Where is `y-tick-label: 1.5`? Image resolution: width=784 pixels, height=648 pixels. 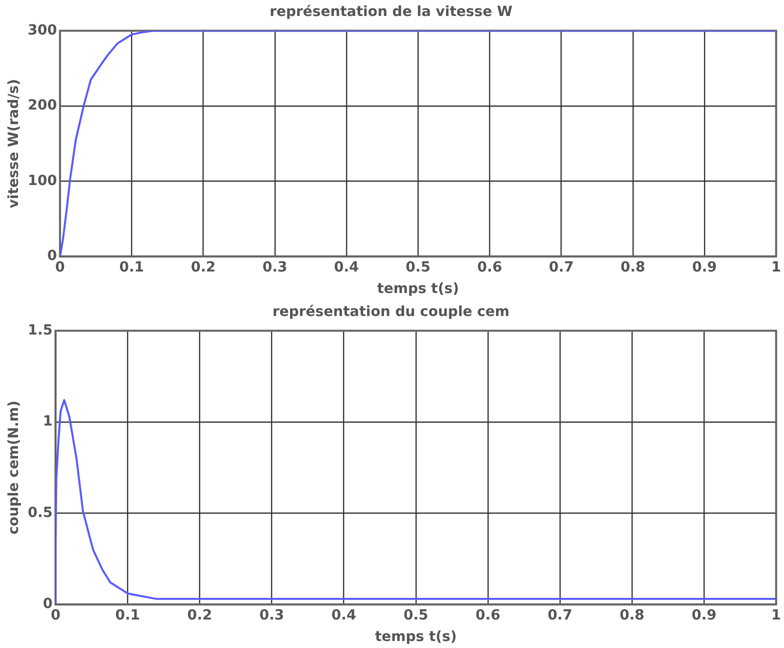 y-tick-label: 1.5 is located at coordinates (40, 330).